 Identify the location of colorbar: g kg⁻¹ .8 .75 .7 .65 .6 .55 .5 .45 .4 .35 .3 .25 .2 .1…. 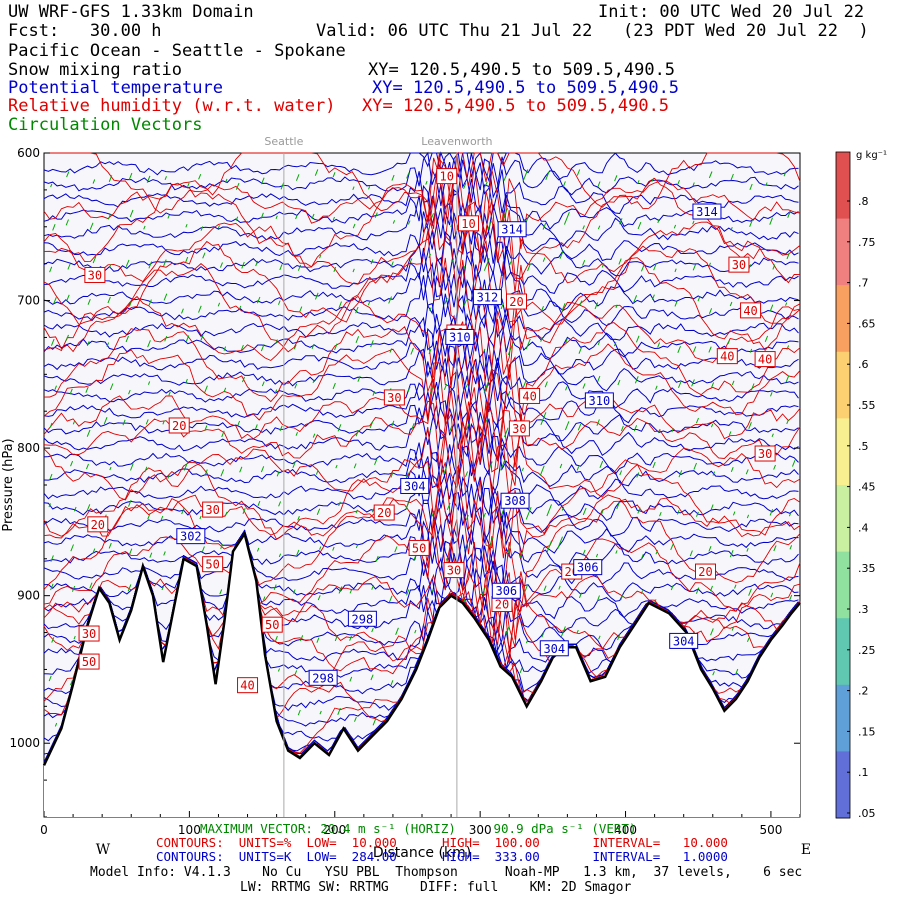
(861, 485).